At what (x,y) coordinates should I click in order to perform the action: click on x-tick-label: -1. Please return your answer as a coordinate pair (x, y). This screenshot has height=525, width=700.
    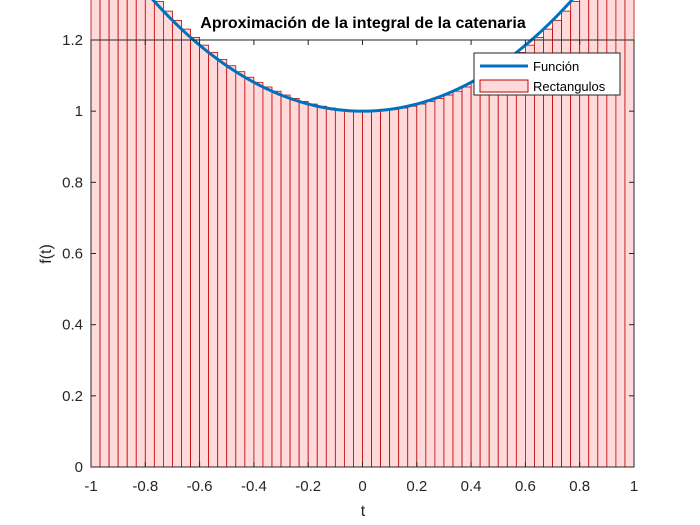
    Looking at the image, I should click on (90, 486).